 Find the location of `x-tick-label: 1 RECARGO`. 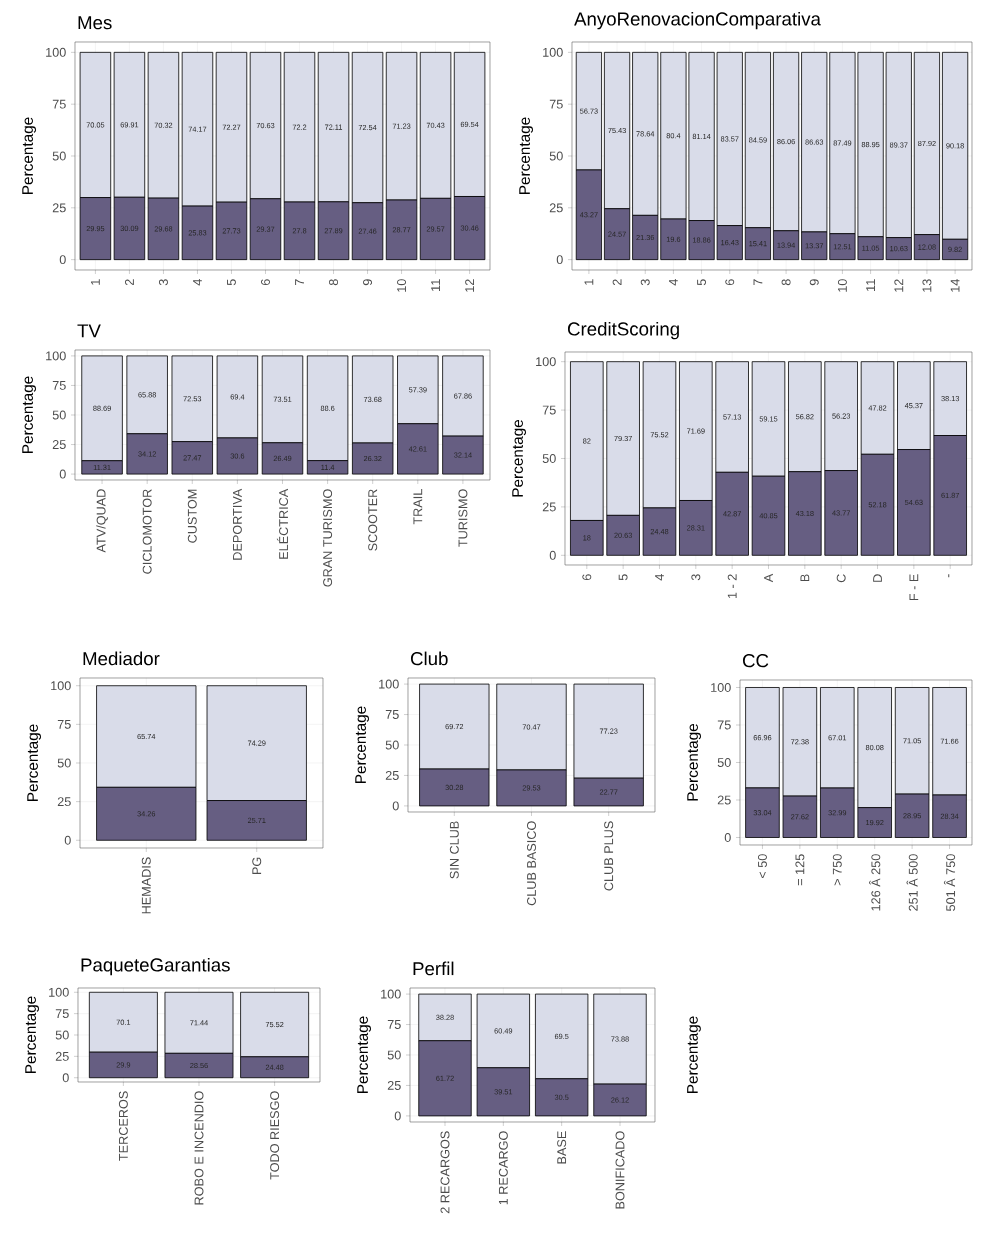

x-tick-label: 1 RECARGO is located at coordinates (503, 1168).